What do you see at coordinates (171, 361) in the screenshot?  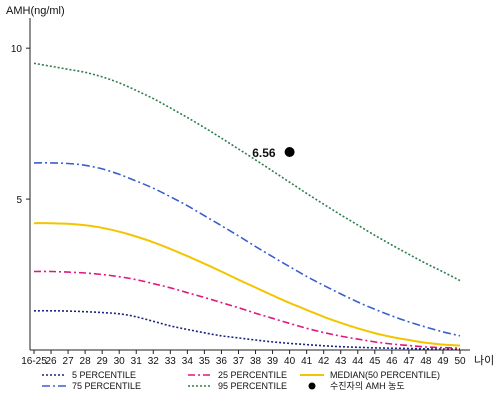 I see `x-tick-label: 33` at bounding box center [171, 361].